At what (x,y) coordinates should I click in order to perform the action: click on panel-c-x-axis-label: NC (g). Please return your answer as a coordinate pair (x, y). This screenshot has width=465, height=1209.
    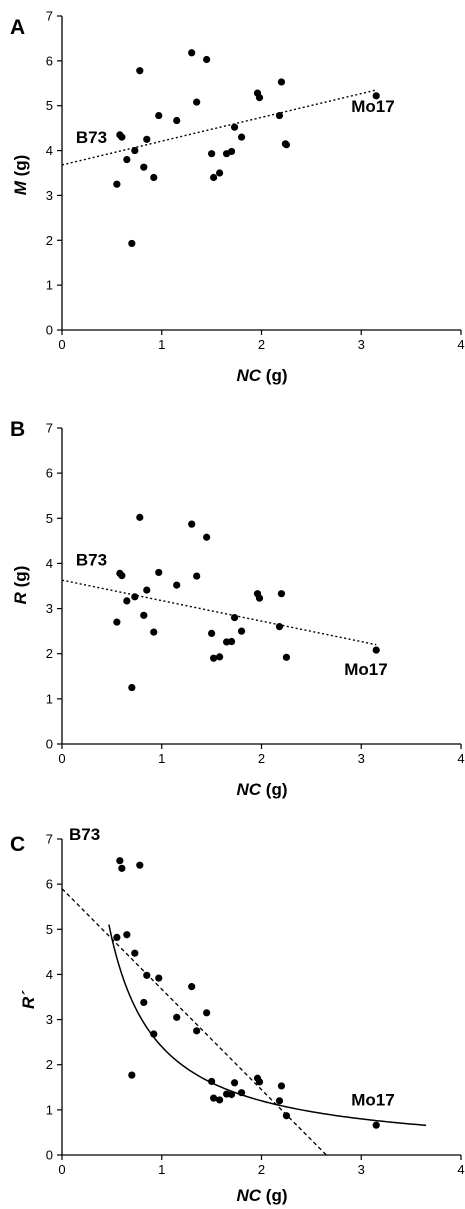
    Looking at the image, I should click on (262, 1195).